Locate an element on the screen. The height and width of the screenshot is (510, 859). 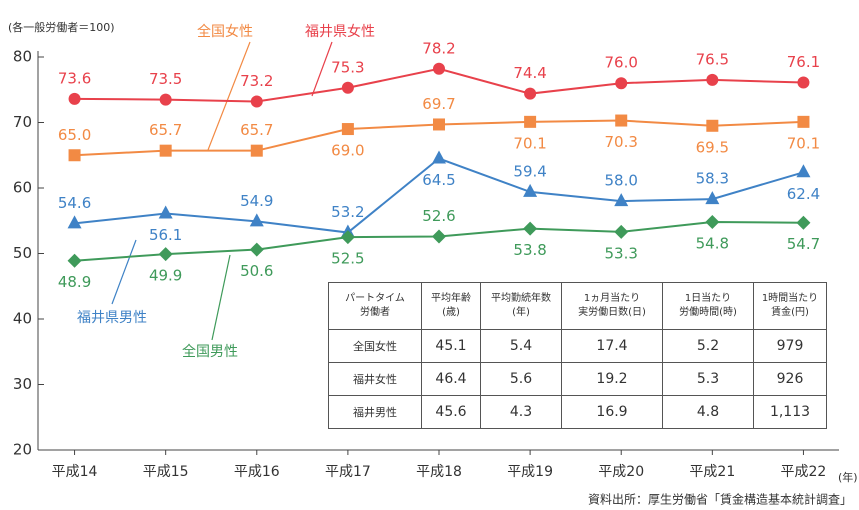
data-label: 48.9 is located at coordinates (74, 282).